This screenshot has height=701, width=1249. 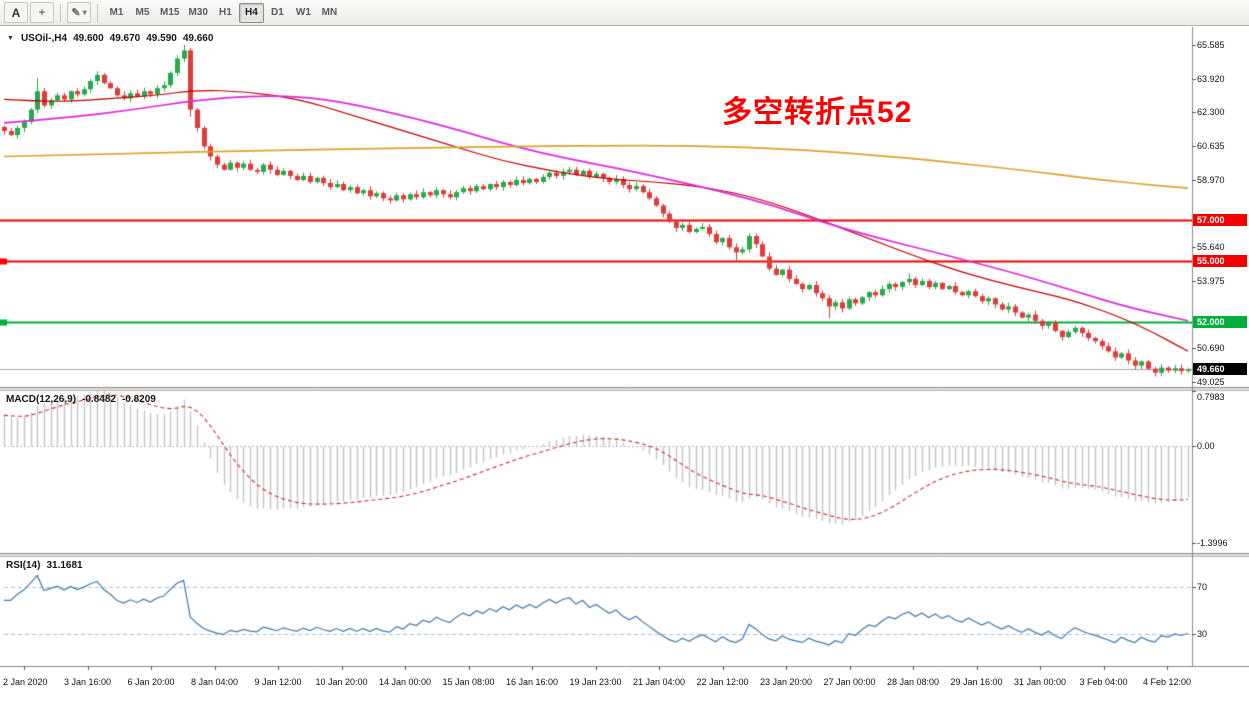 I want to click on macd-header: MACD(12,26,9) -0.8482 -0.8209, so click(x=81, y=399).